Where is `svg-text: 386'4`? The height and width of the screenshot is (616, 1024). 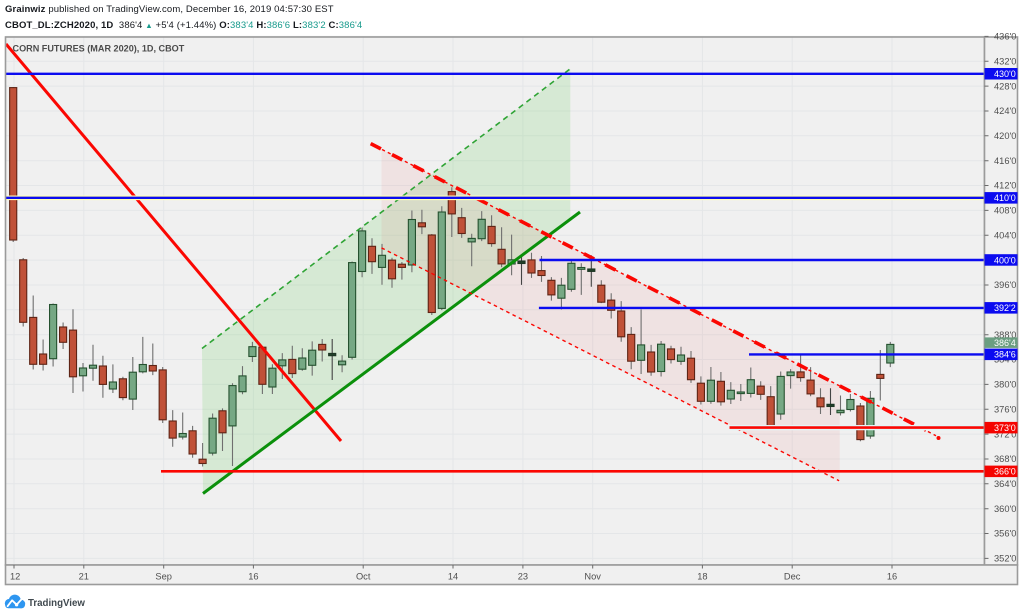 svg-text: 386'4 is located at coordinates (1005, 343).